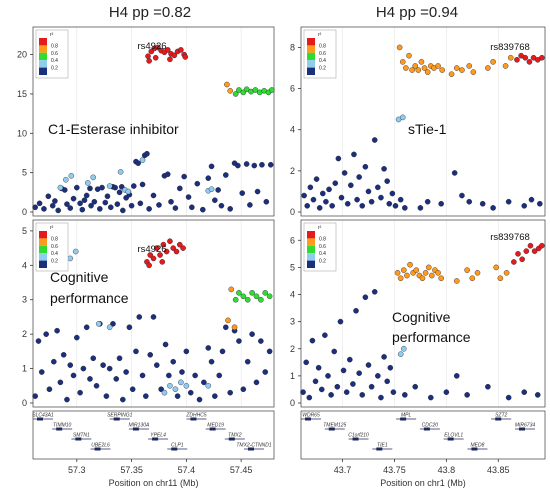  Describe the element at coordinates (151, 249) in the screenshot. I see `lead-snp-label: rs4926` at that location.